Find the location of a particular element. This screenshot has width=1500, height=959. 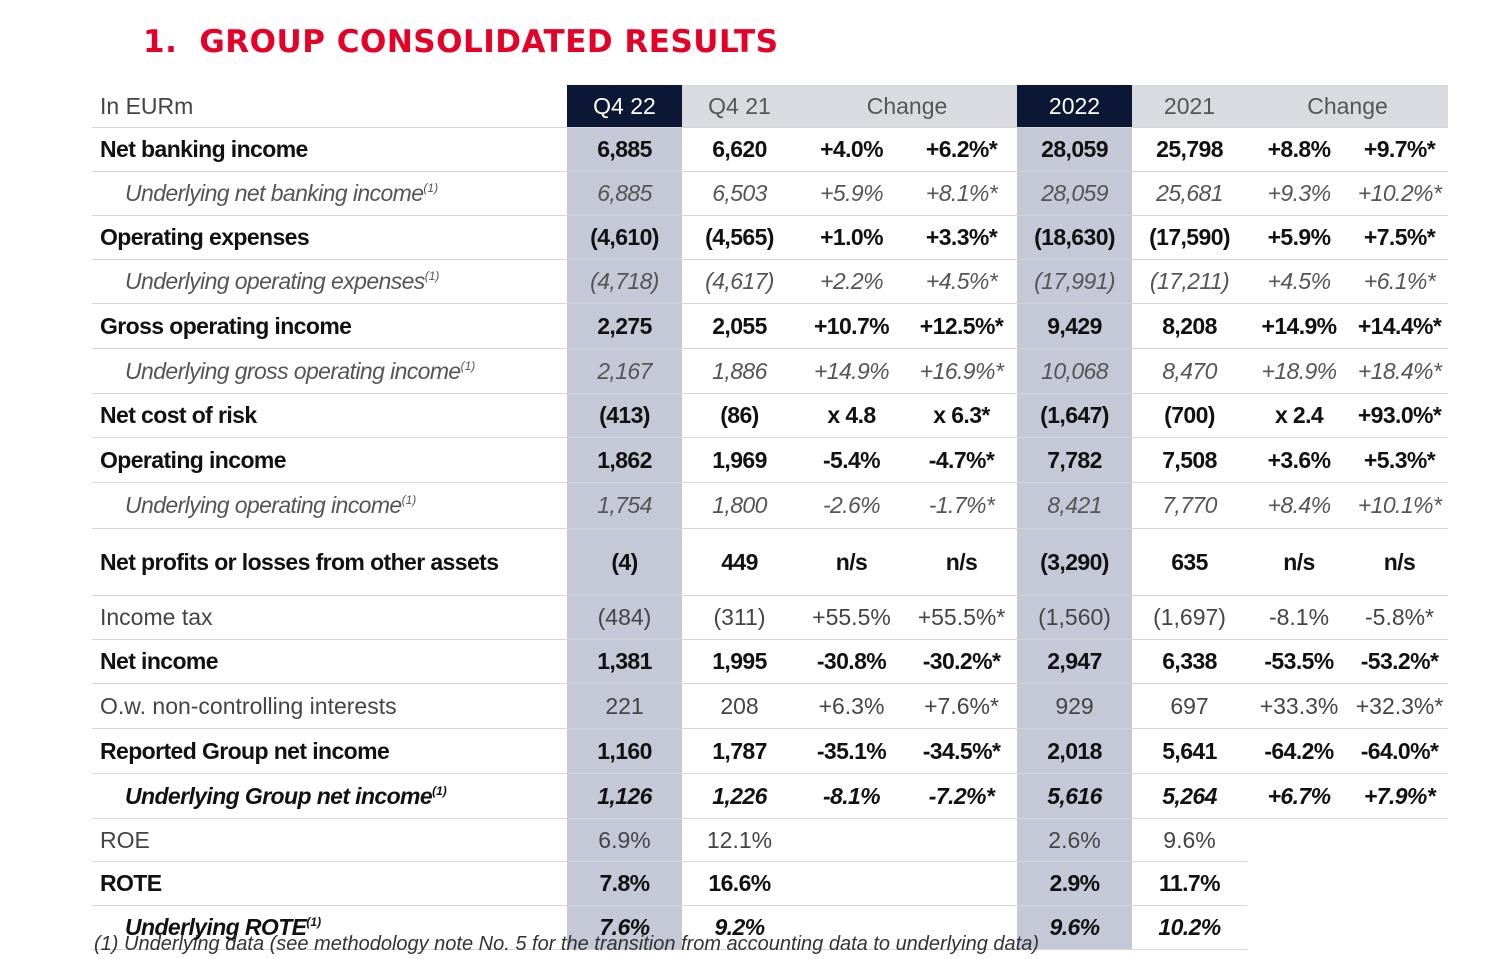

row-label: Operating expenses is located at coordinates (329, 237).